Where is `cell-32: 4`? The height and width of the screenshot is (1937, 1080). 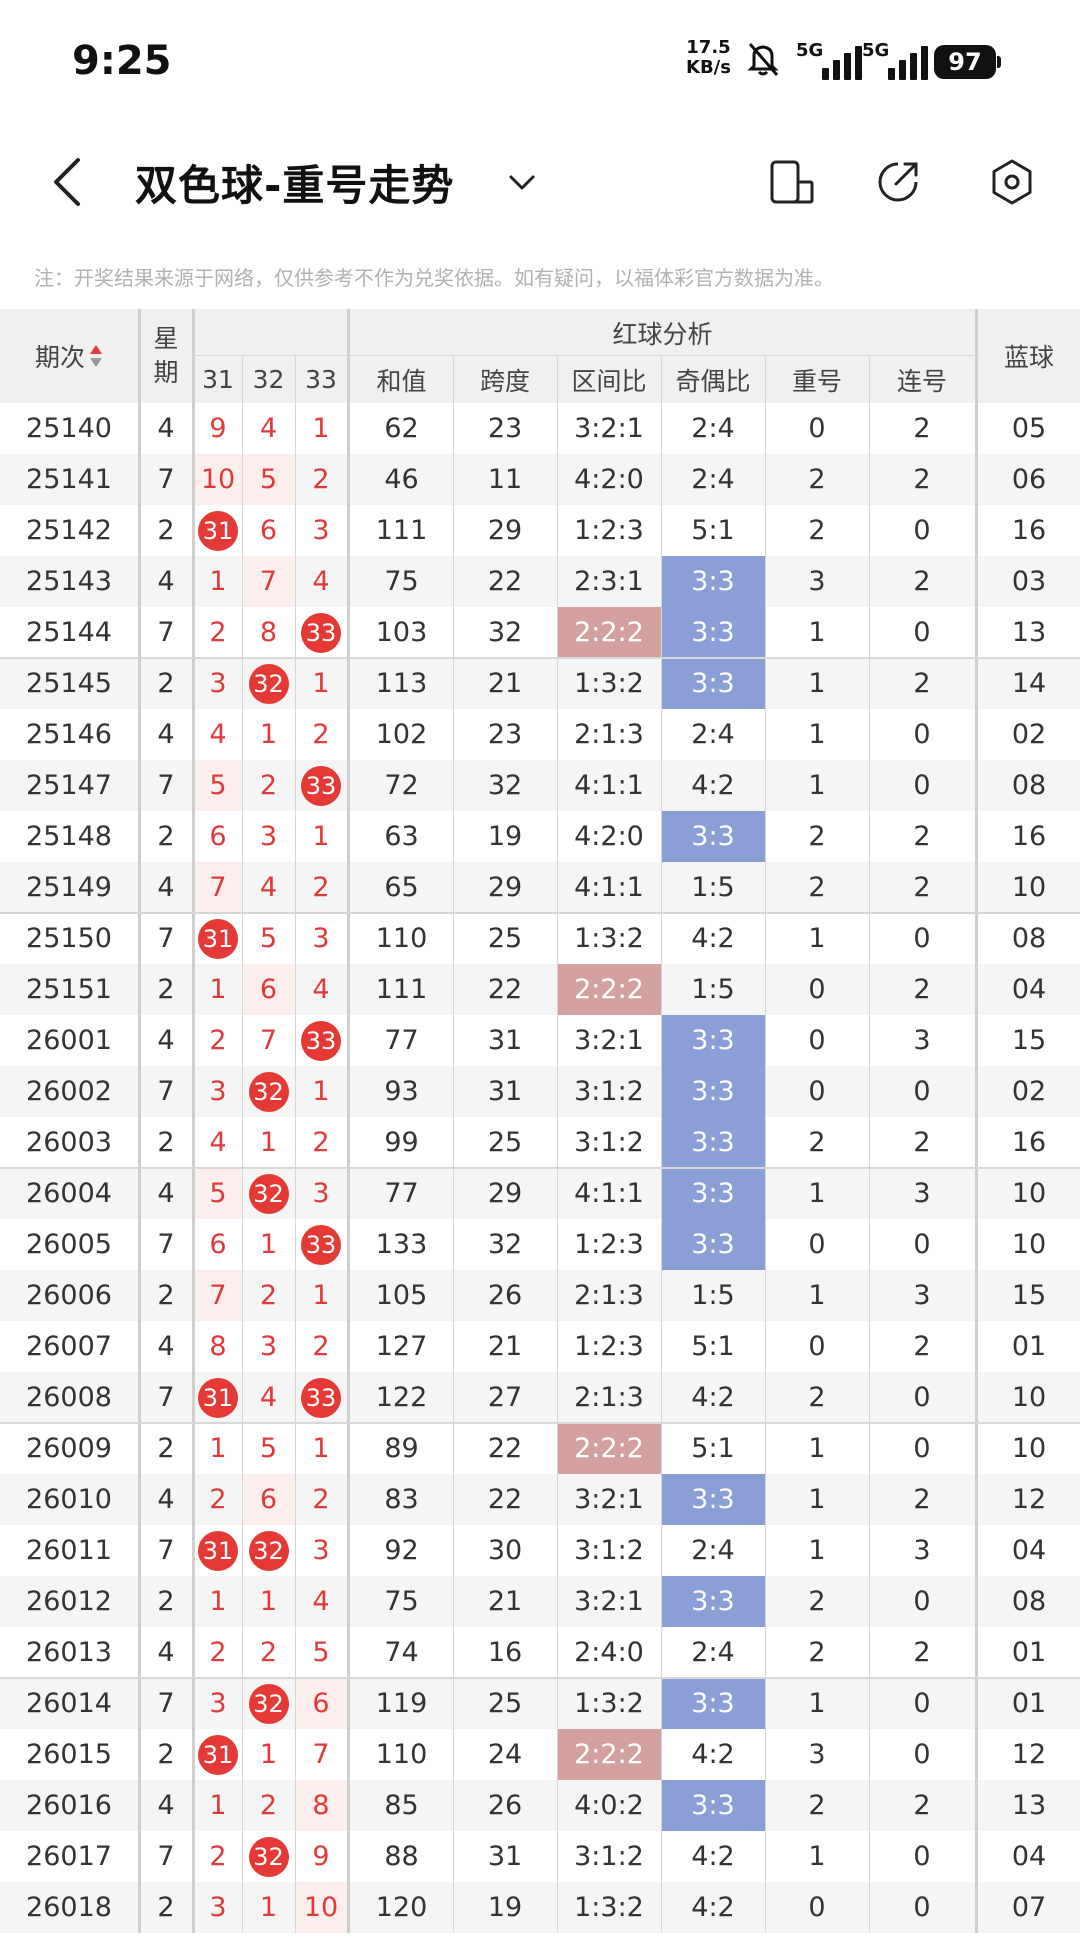
cell-32: 4 is located at coordinates (268, 887).